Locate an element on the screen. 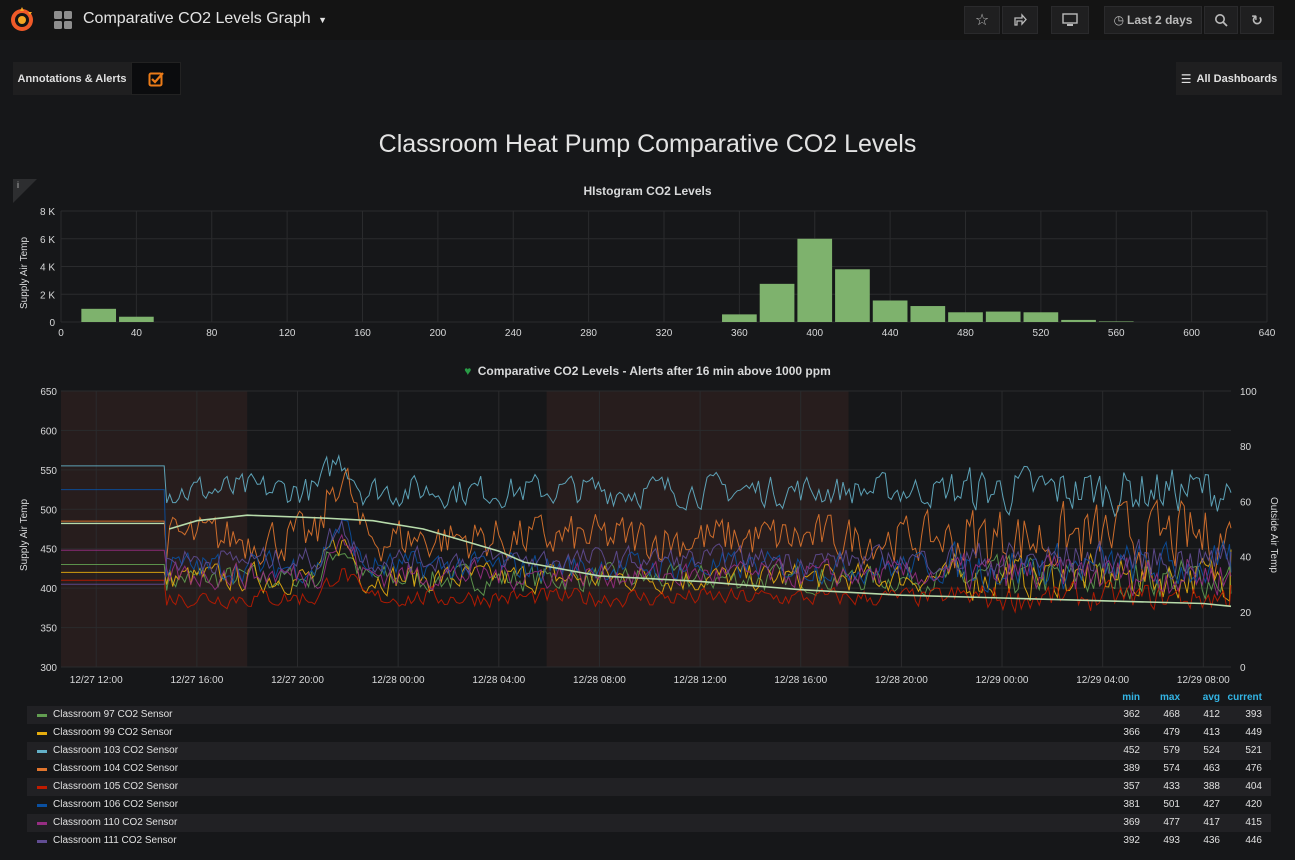  all-dashboards-text: All Dashboards is located at coordinates (1237, 78).